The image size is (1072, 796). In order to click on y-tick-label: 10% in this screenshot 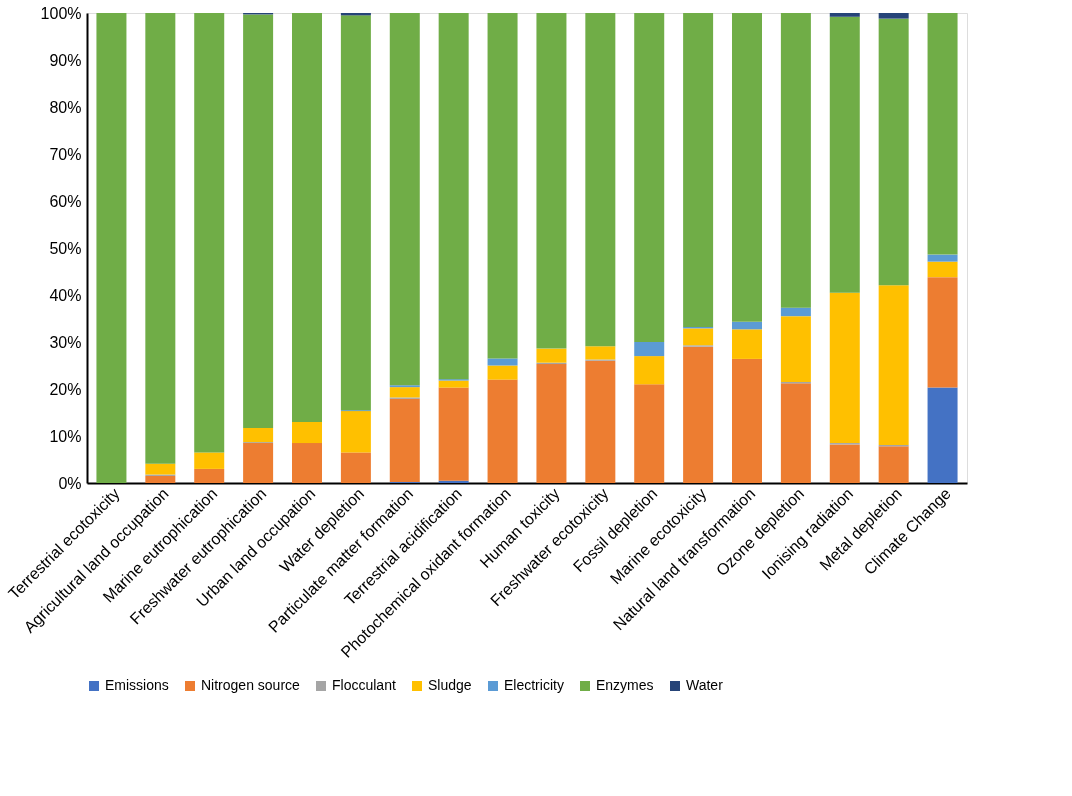, I will do `click(65, 436)`.